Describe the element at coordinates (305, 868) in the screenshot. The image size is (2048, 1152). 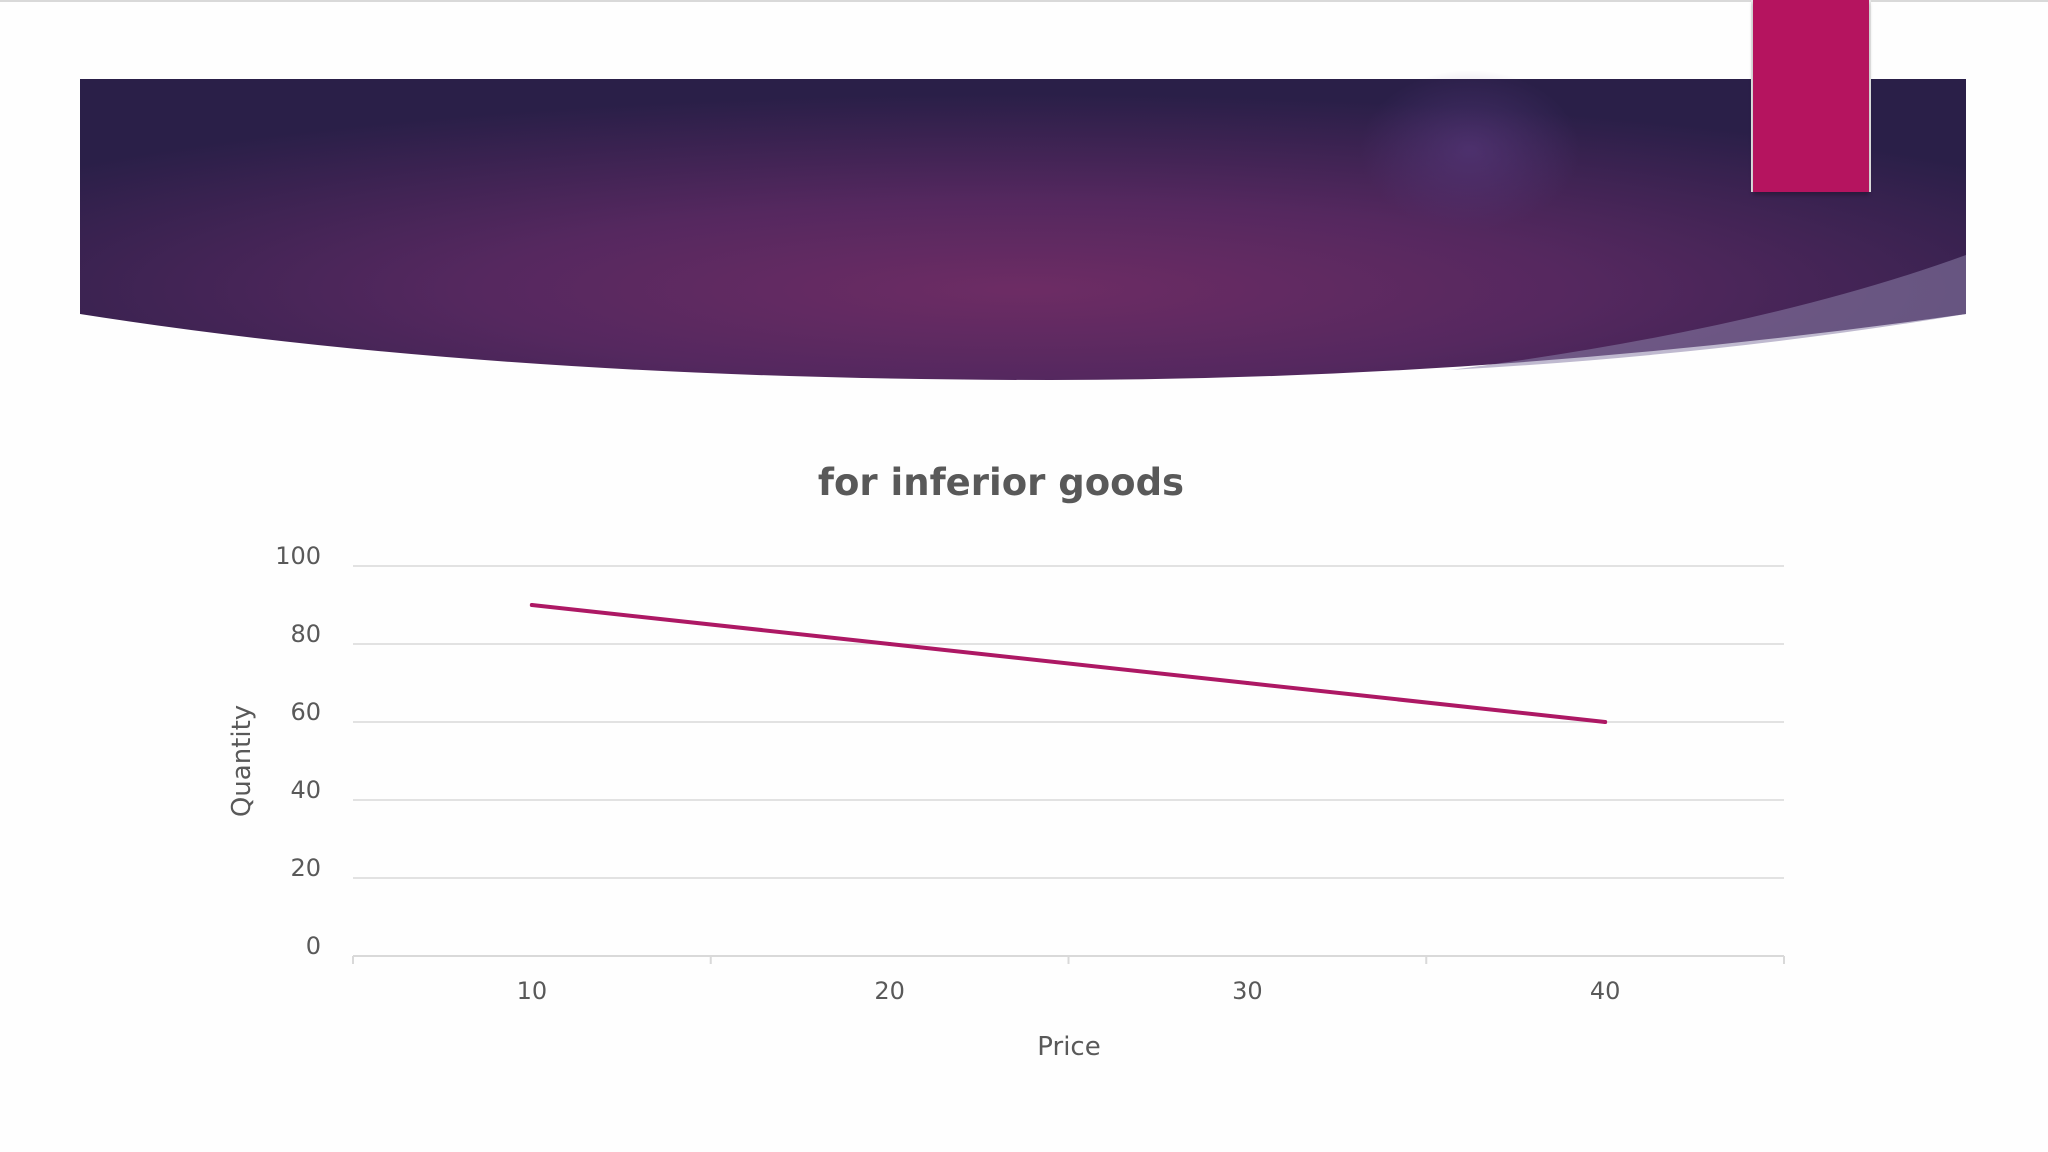
I see `y-tick-label: 20` at that location.